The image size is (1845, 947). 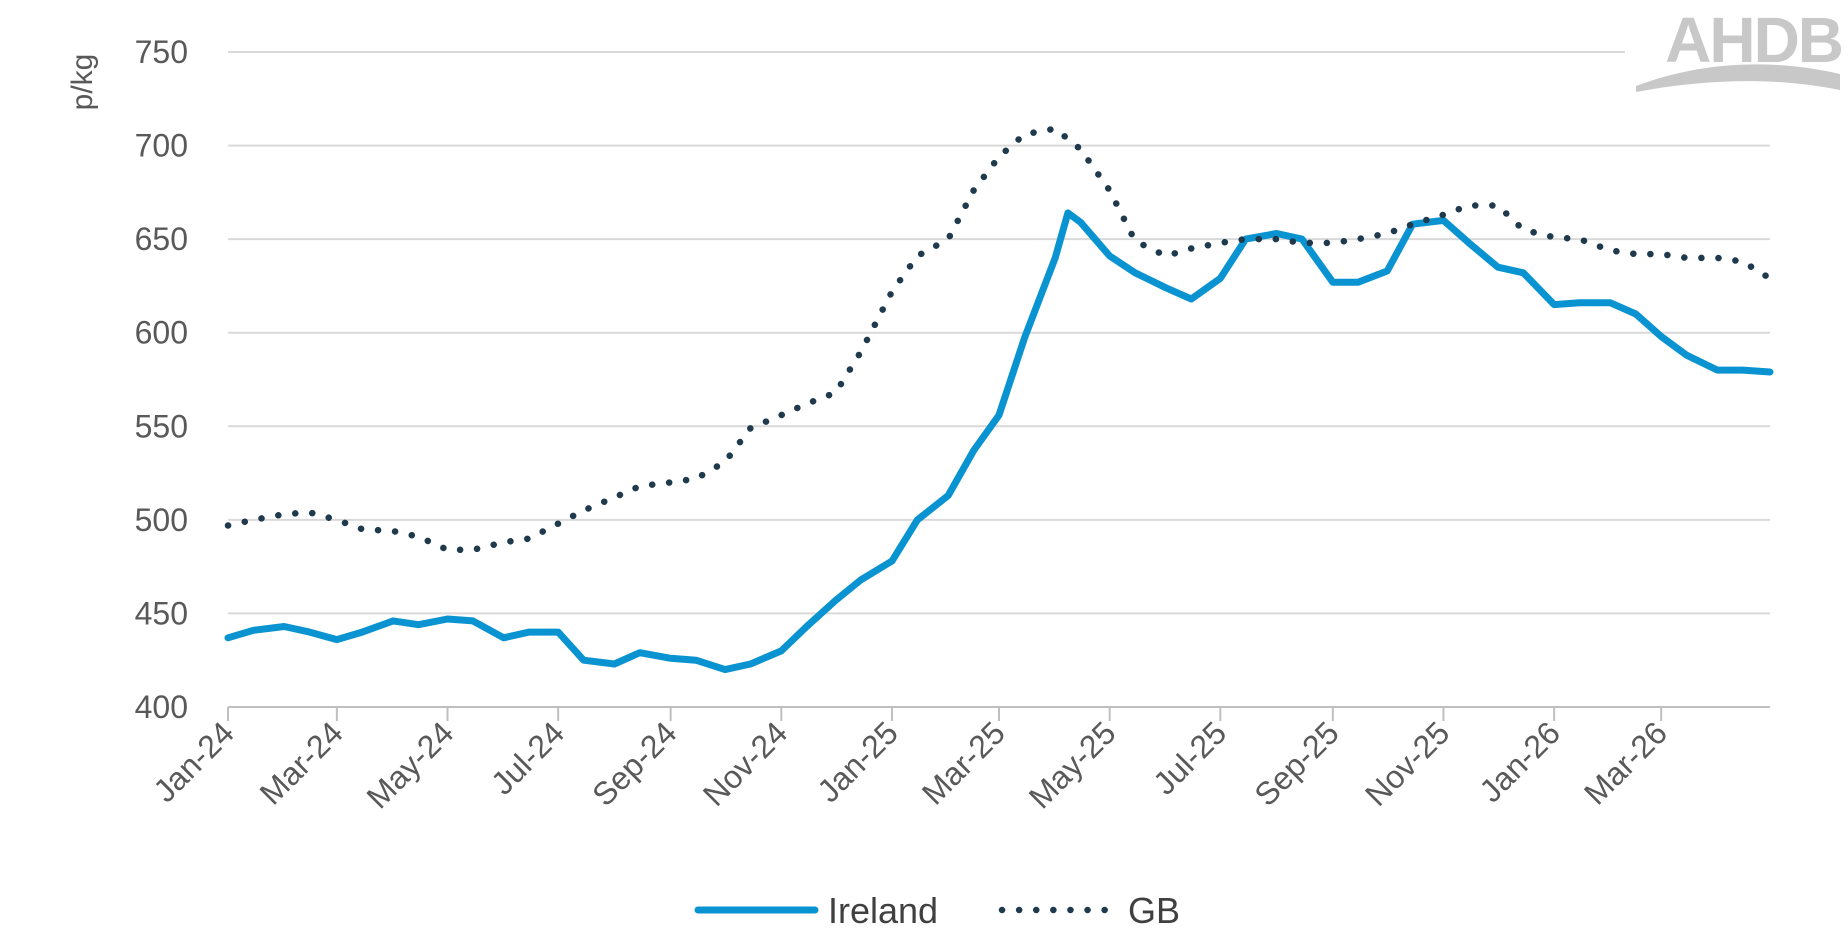 What do you see at coordinates (161, 707) in the screenshot?
I see `y-tick-label: 400` at bounding box center [161, 707].